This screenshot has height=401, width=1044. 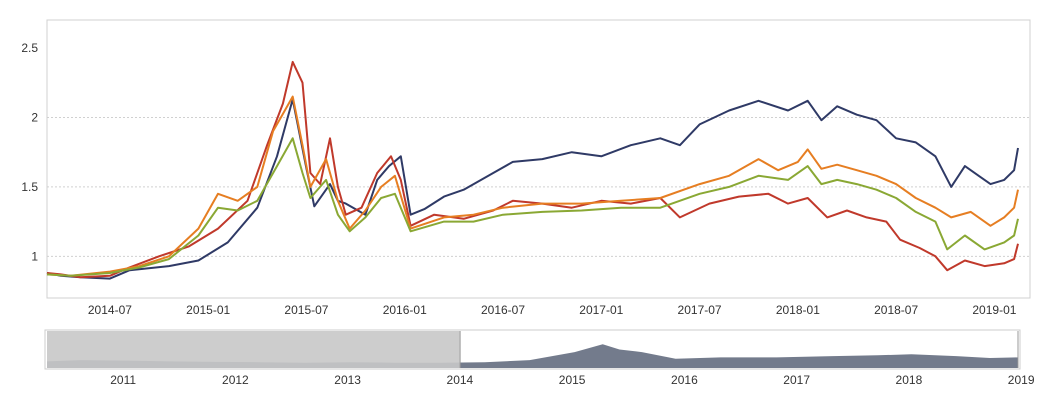 What do you see at coordinates (700, 310) in the screenshot?
I see `x-tick-label: 2017-07` at bounding box center [700, 310].